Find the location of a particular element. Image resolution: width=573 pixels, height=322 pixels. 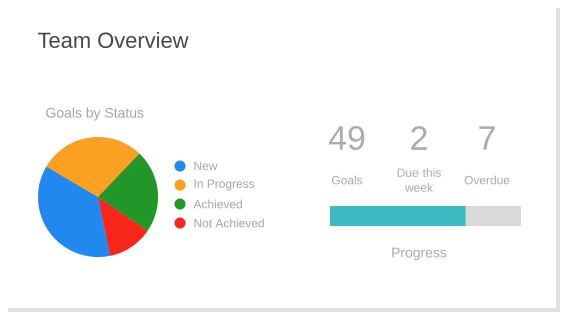

chart-title: Team Overview is located at coordinates (113, 40).